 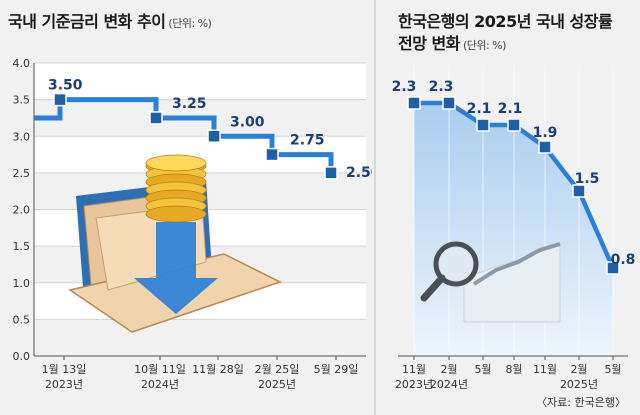 What do you see at coordinates (22, 173) in the screenshot?
I see `y-tick-label: 2.5` at bounding box center [22, 173].